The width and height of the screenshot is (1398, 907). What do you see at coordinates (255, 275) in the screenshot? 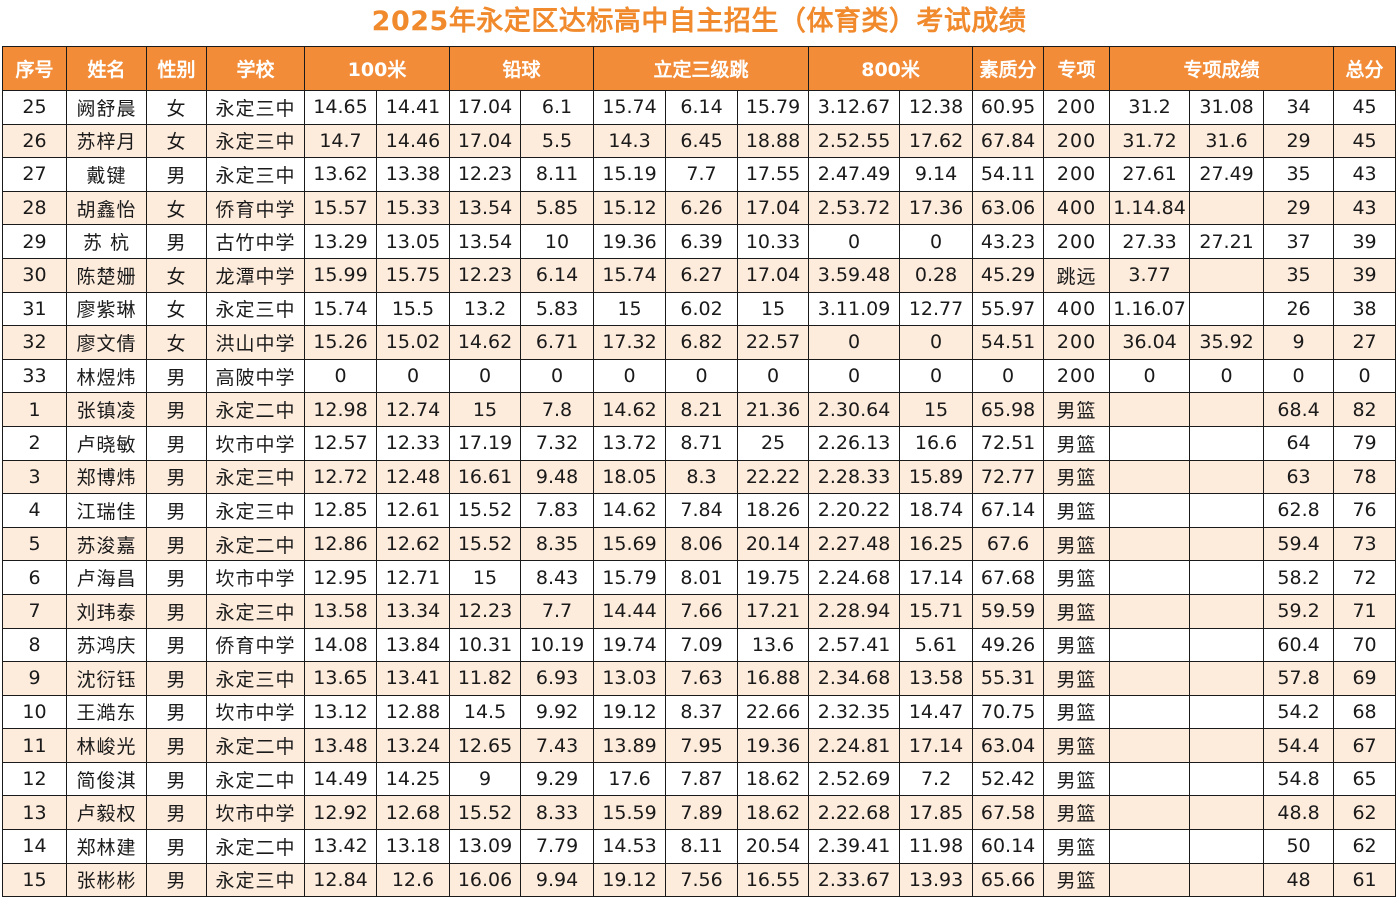
I see `table-cell: 龙潭中学` at bounding box center [255, 275].